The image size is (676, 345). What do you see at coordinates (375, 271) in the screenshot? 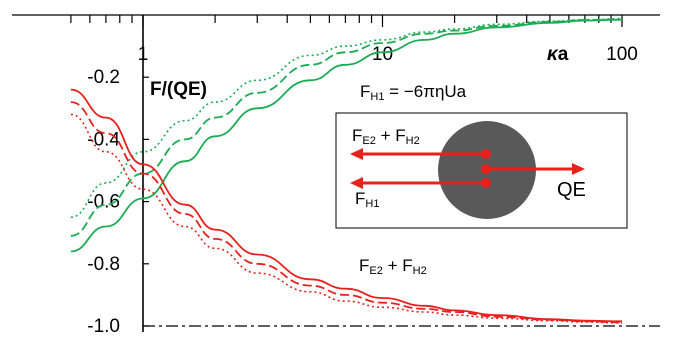
I see `curve-fe2-sub: E2` at bounding box center [375, 271].